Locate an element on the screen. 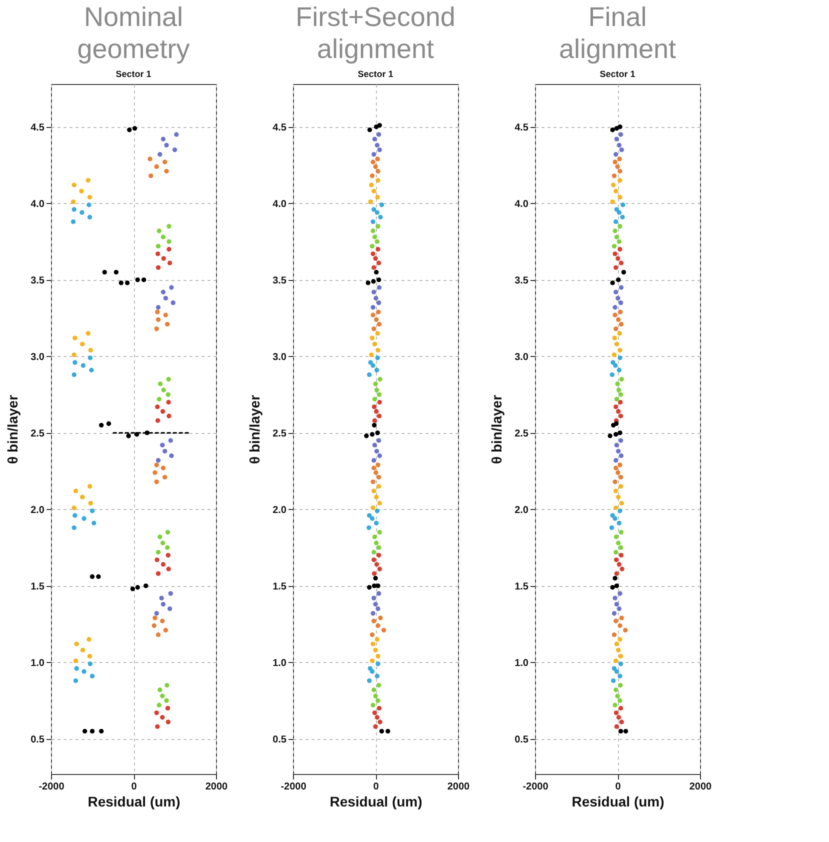 The image size is (829, 842). chart-title: First+Second alignment is located at coordinates (376, 33).